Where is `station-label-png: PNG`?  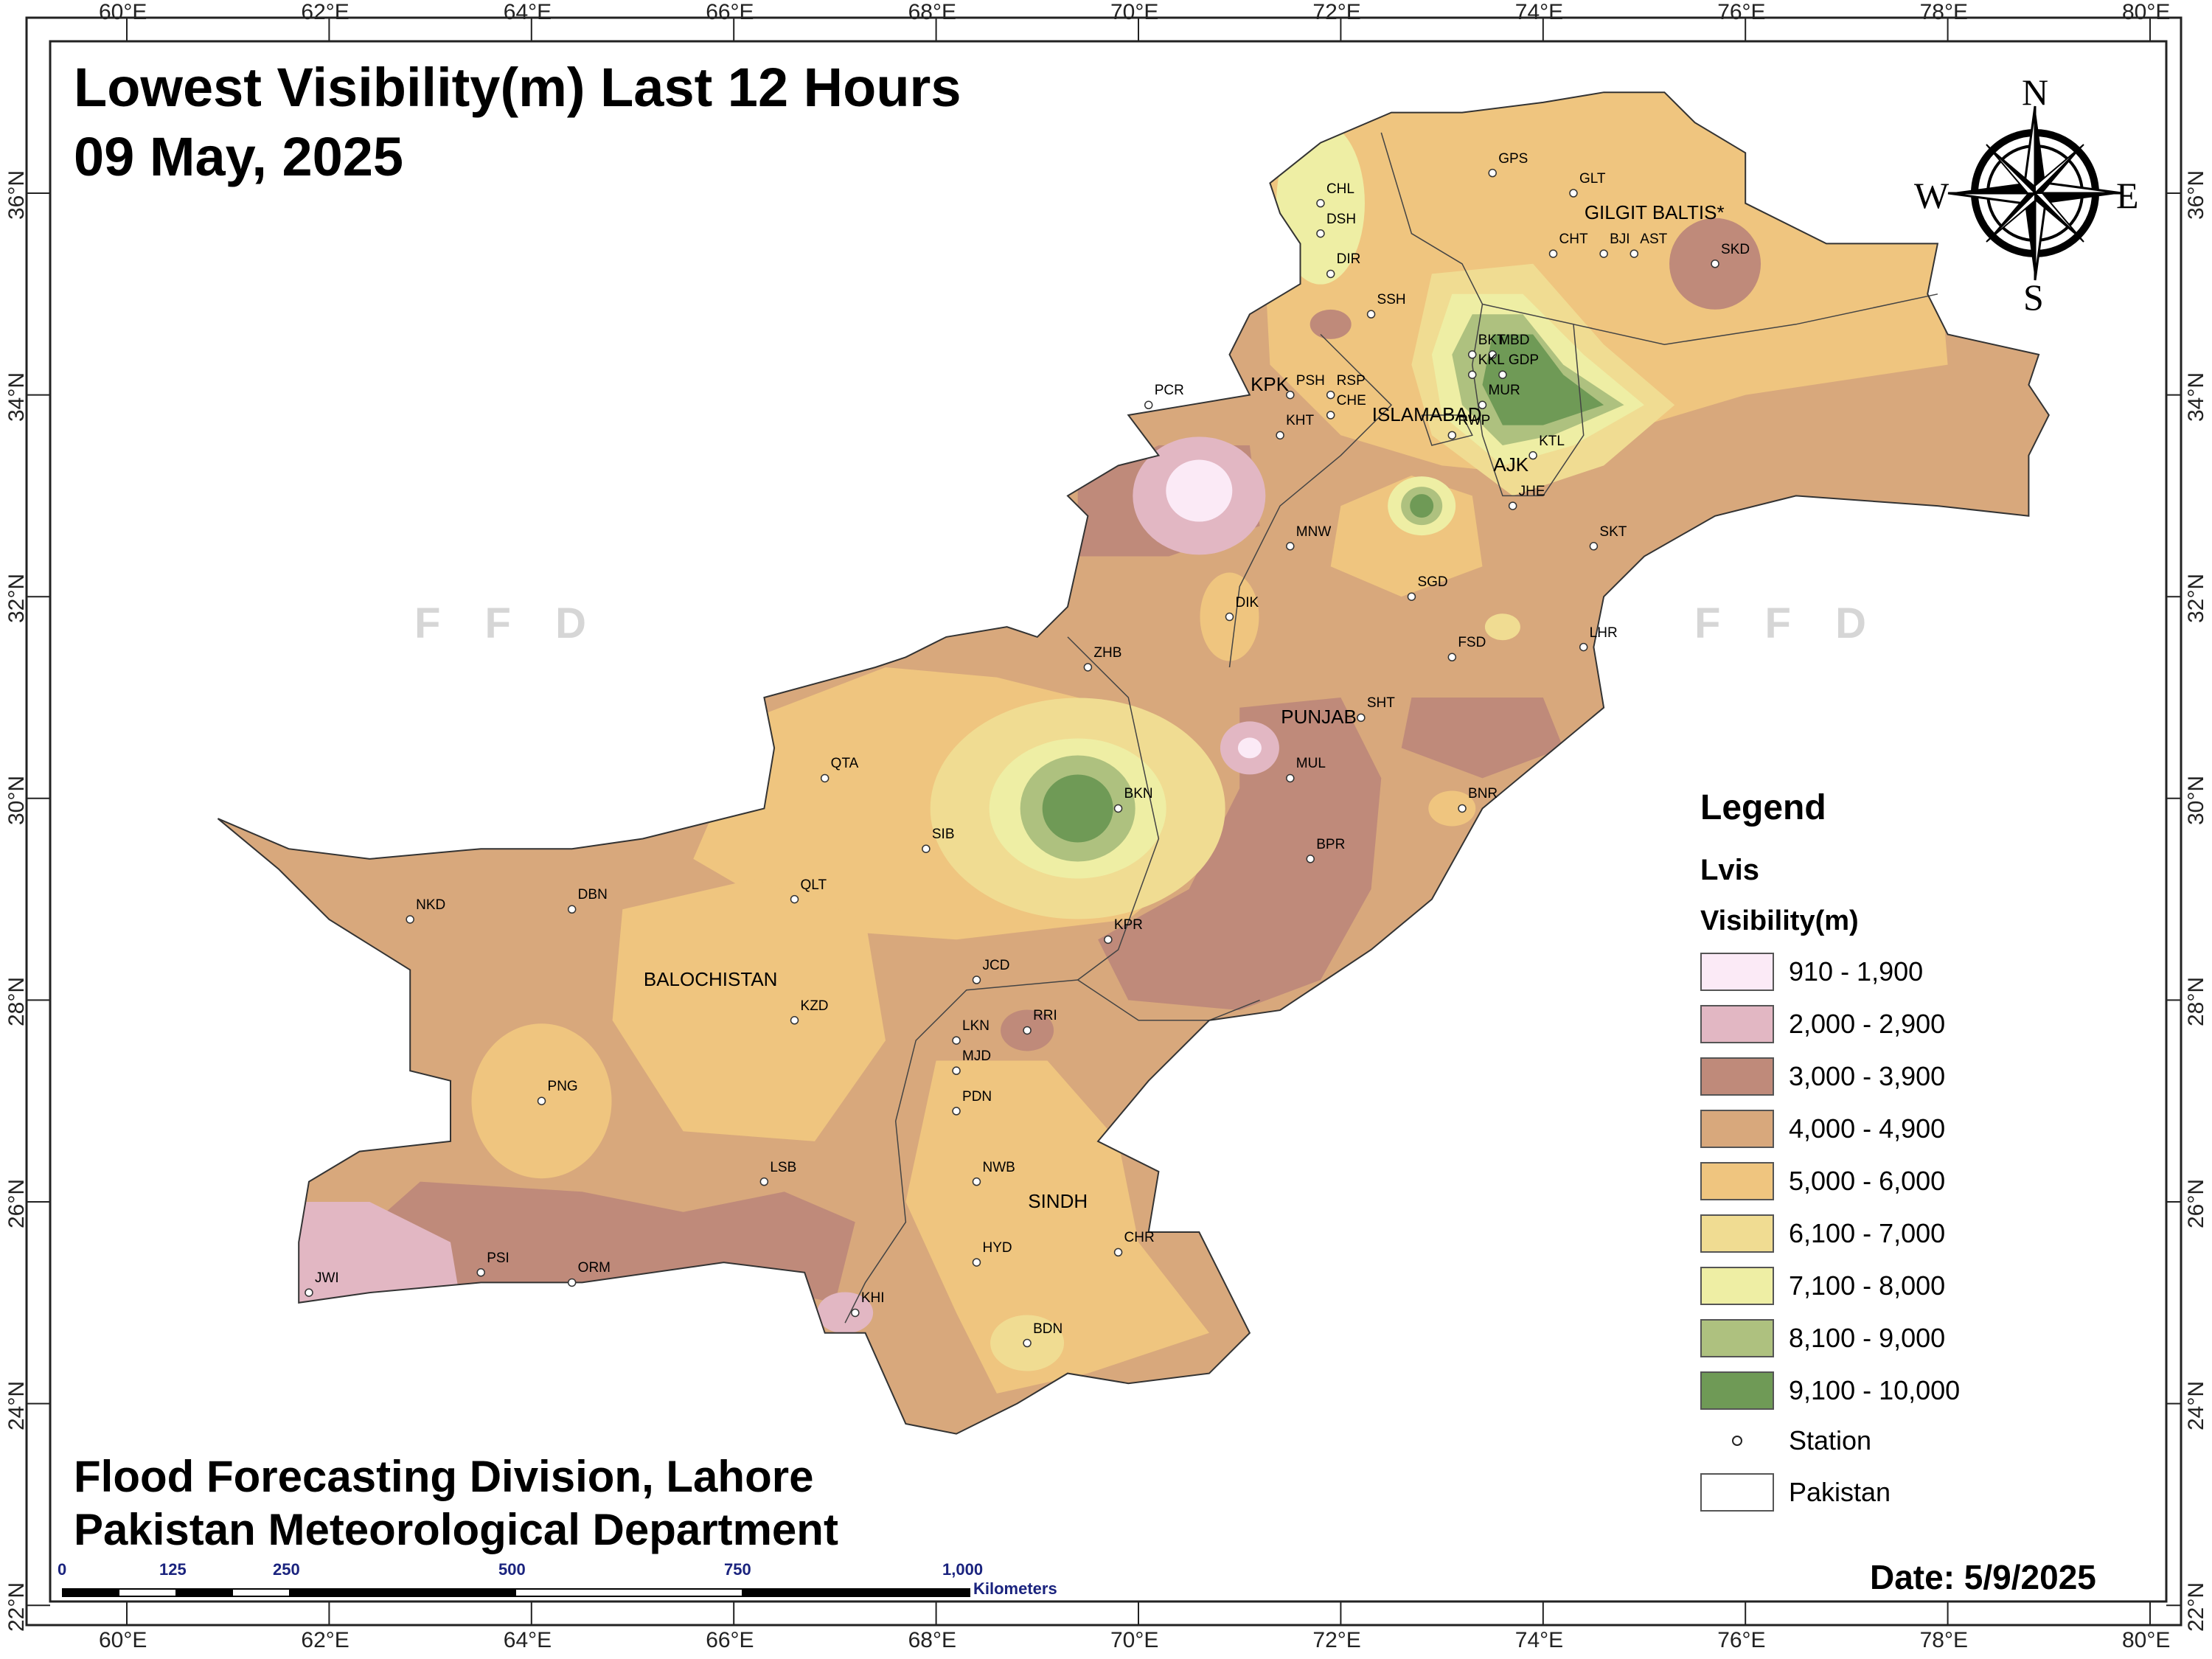 station-label-png: PNG is located at coordinates (562, 1087).